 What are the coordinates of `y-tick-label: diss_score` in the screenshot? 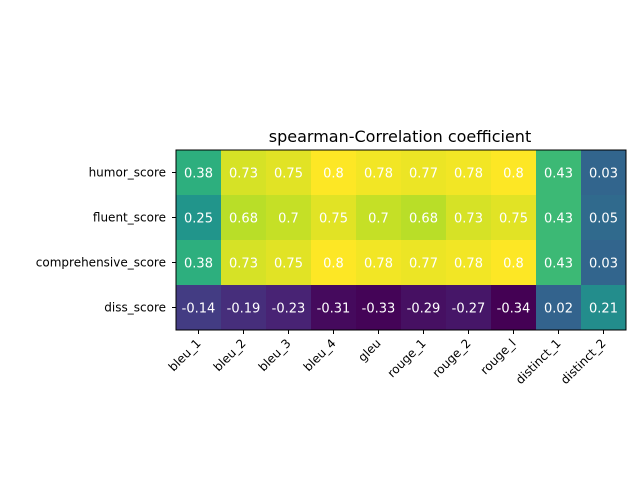 It's located at (135, 308).